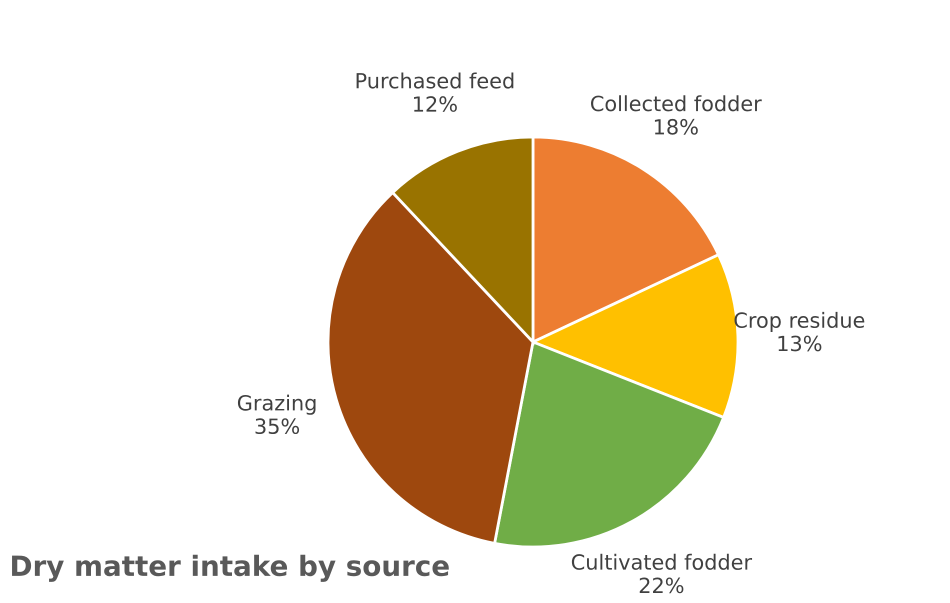  What do you see at coordinates (662, 585) in the screenshot?
I see `data-label: 22%` at bounding box center [662, 585].